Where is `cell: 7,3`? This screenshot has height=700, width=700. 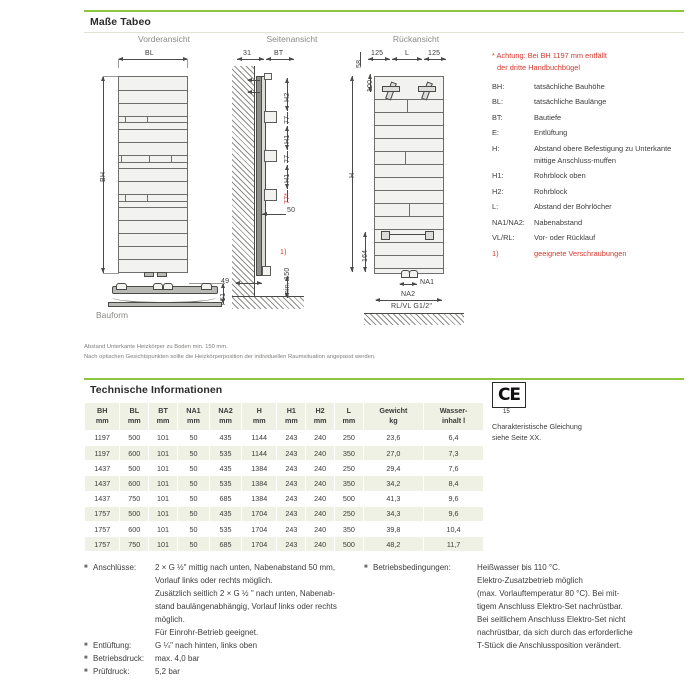
cell: 7,3 is located at coordinates (453, 453).